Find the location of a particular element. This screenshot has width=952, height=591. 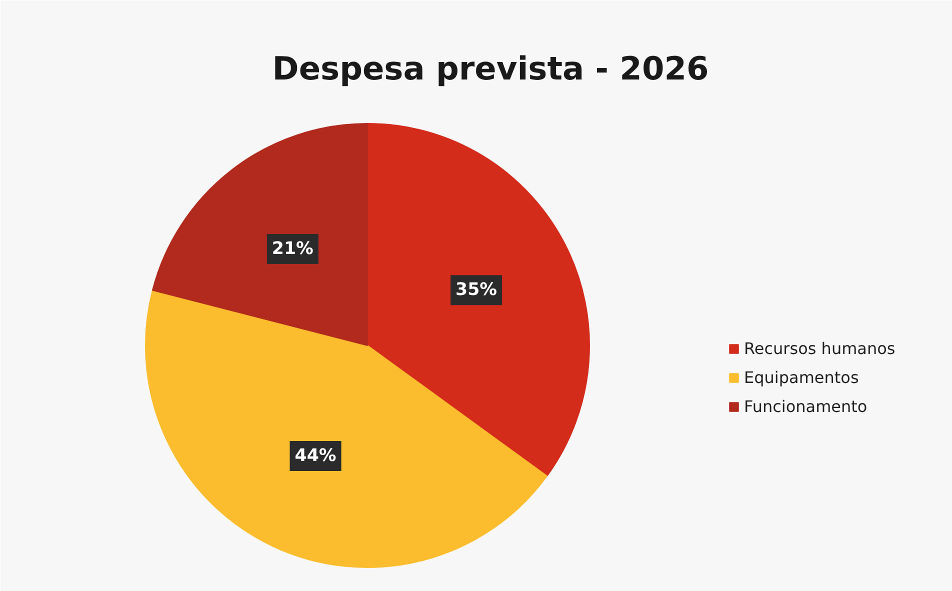

data-label: 21% is located at coordinates (293, 249).